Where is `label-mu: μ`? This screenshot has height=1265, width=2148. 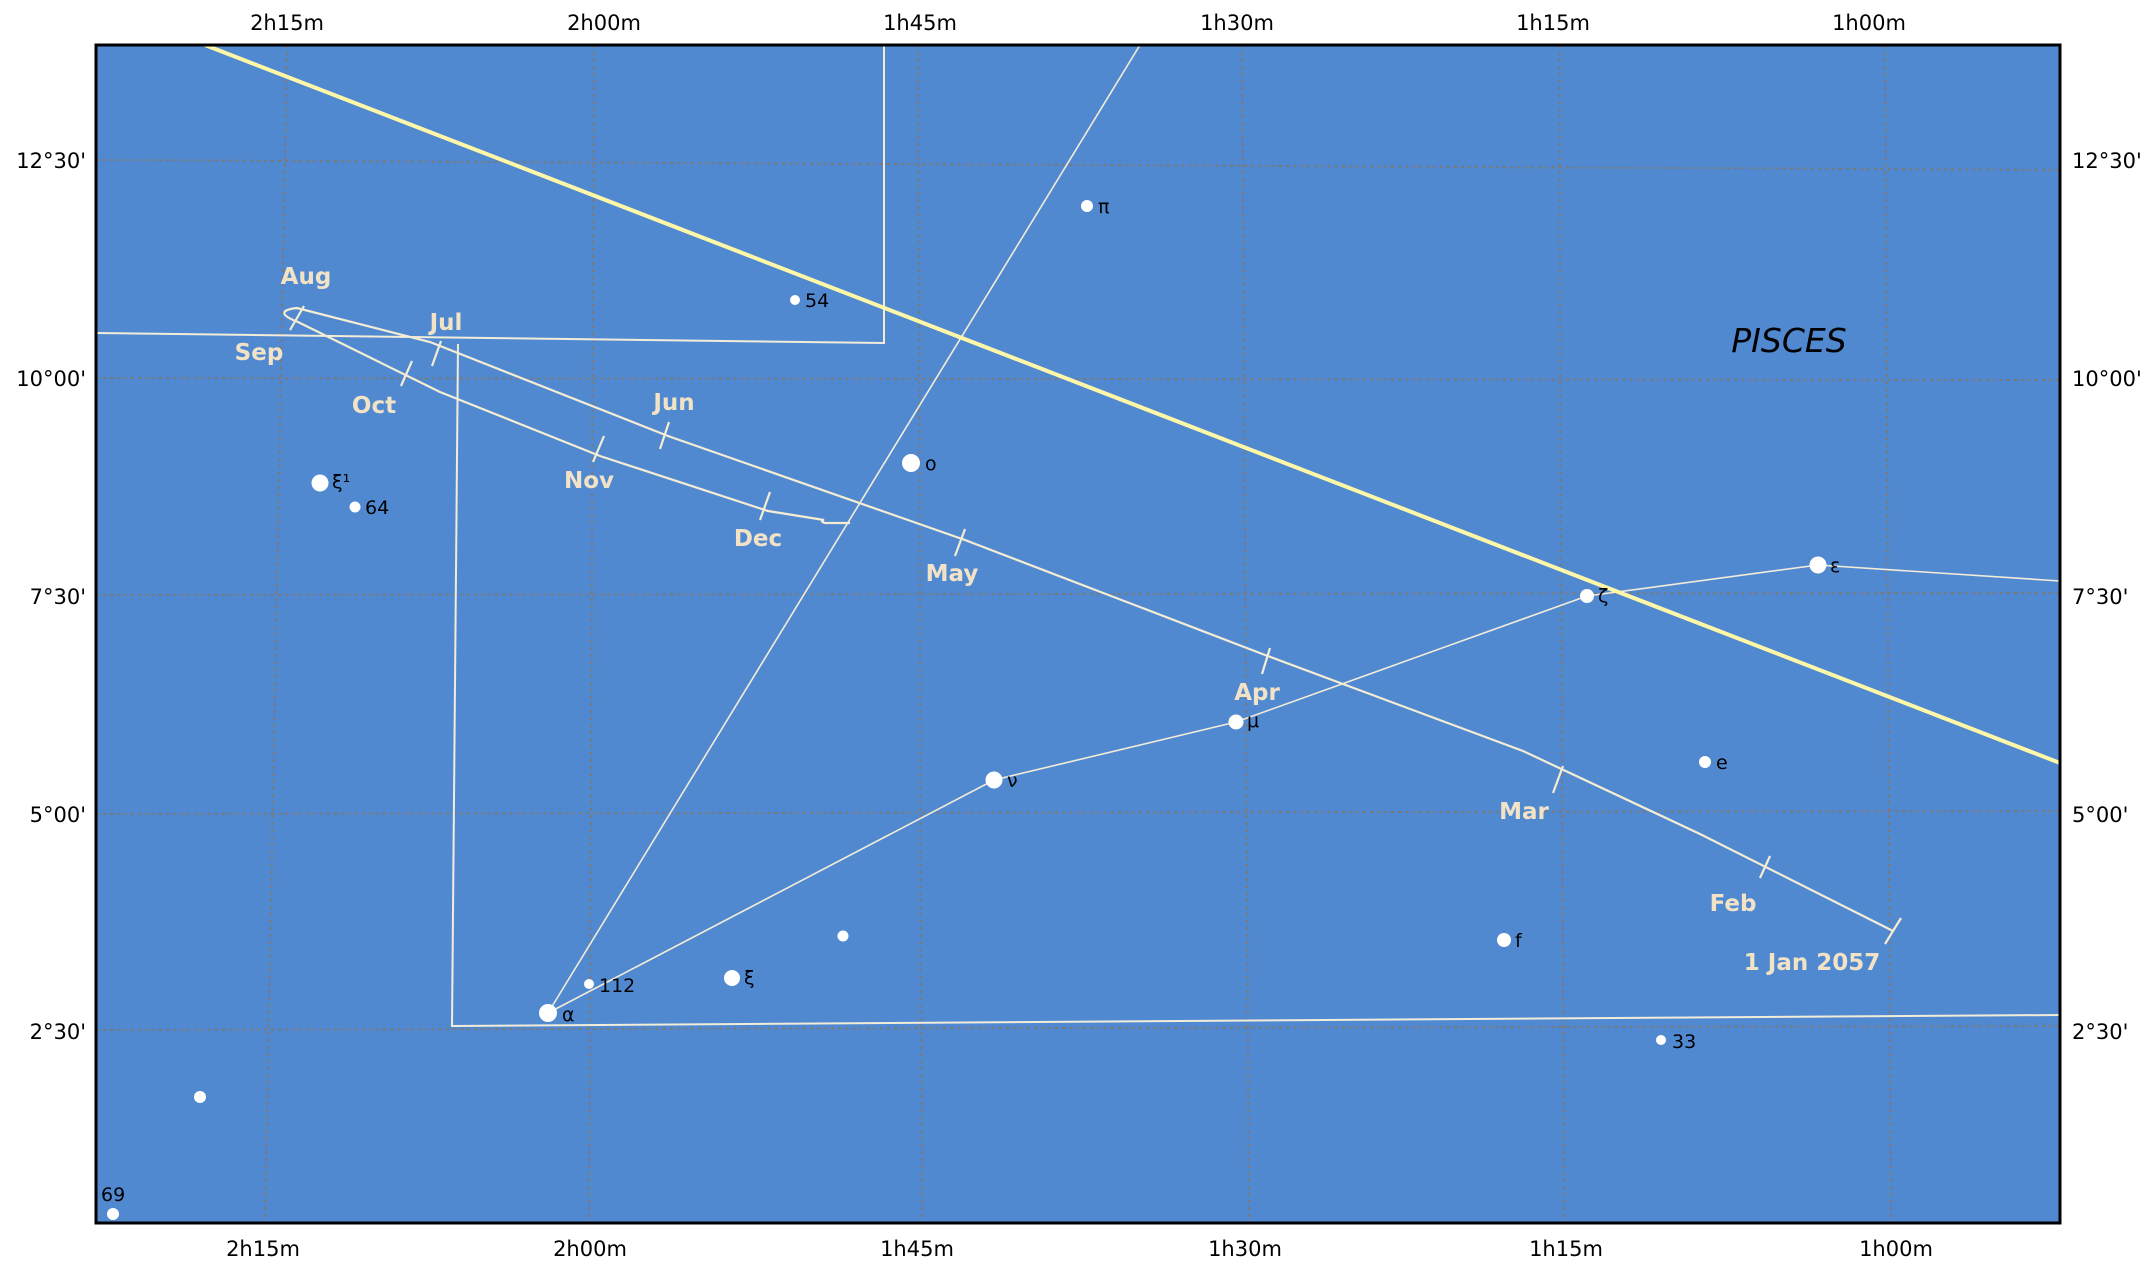
label-mu: μ is located at coordinates (1253, 721).